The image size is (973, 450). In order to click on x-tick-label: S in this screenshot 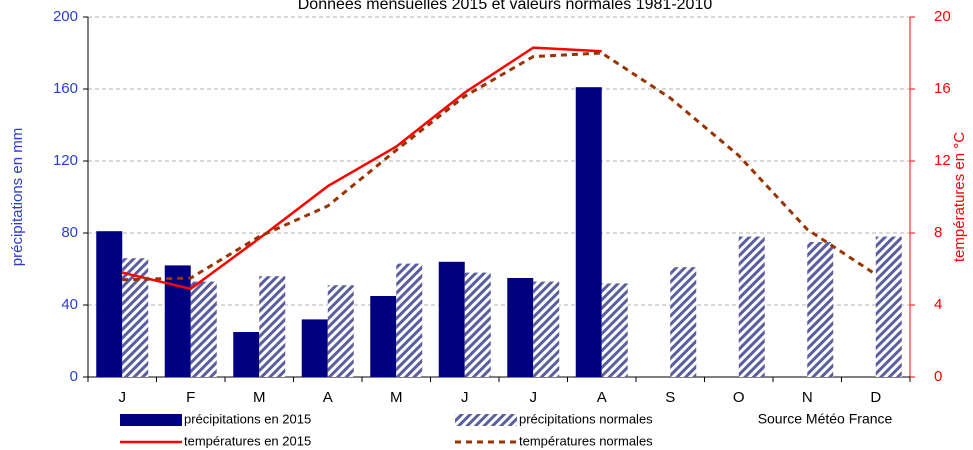, I will do `click(670, 397)`.